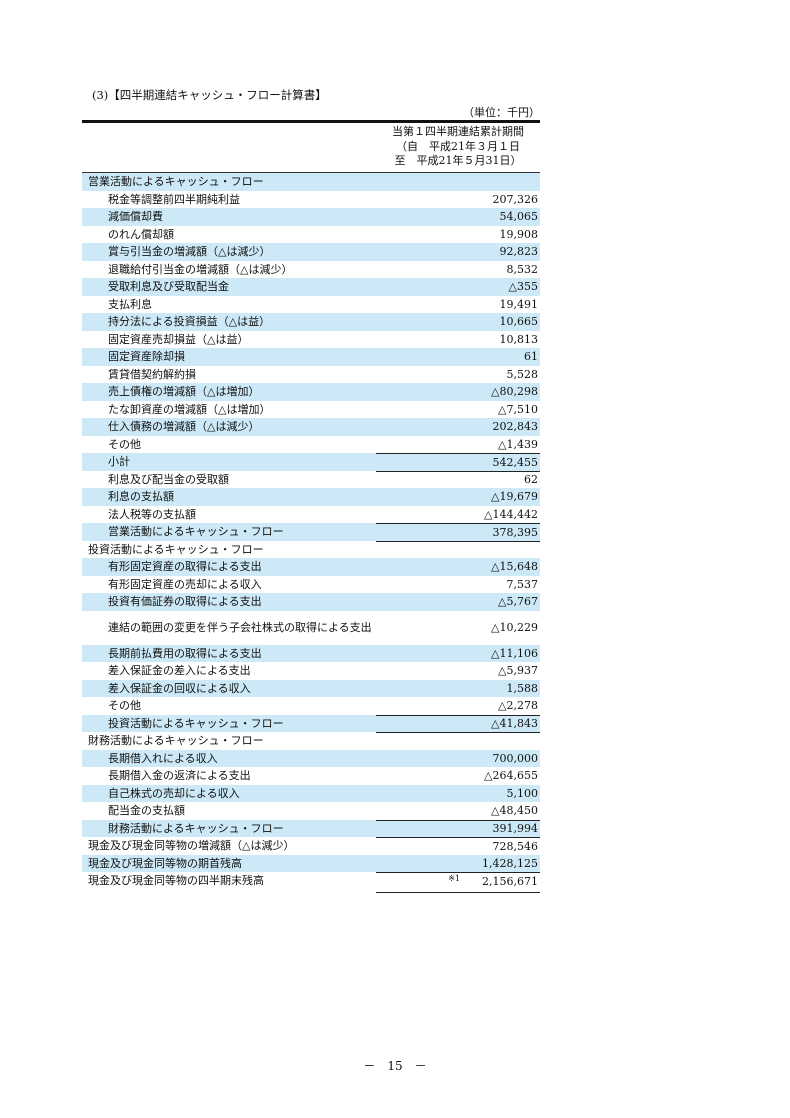 This screenshot has height=1118, width=790. I want to click on row-value: 207,326, so click(458, 200).